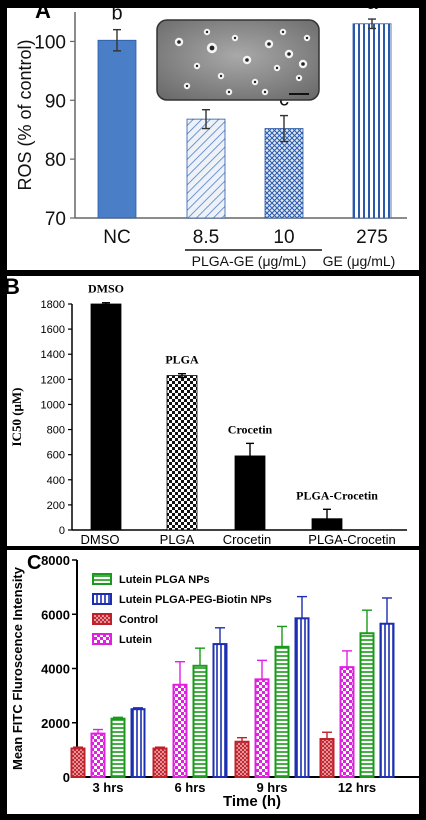 This screenshot has width=426, height=820. I want to click on bar-label: DMSO, so click(106, 289).